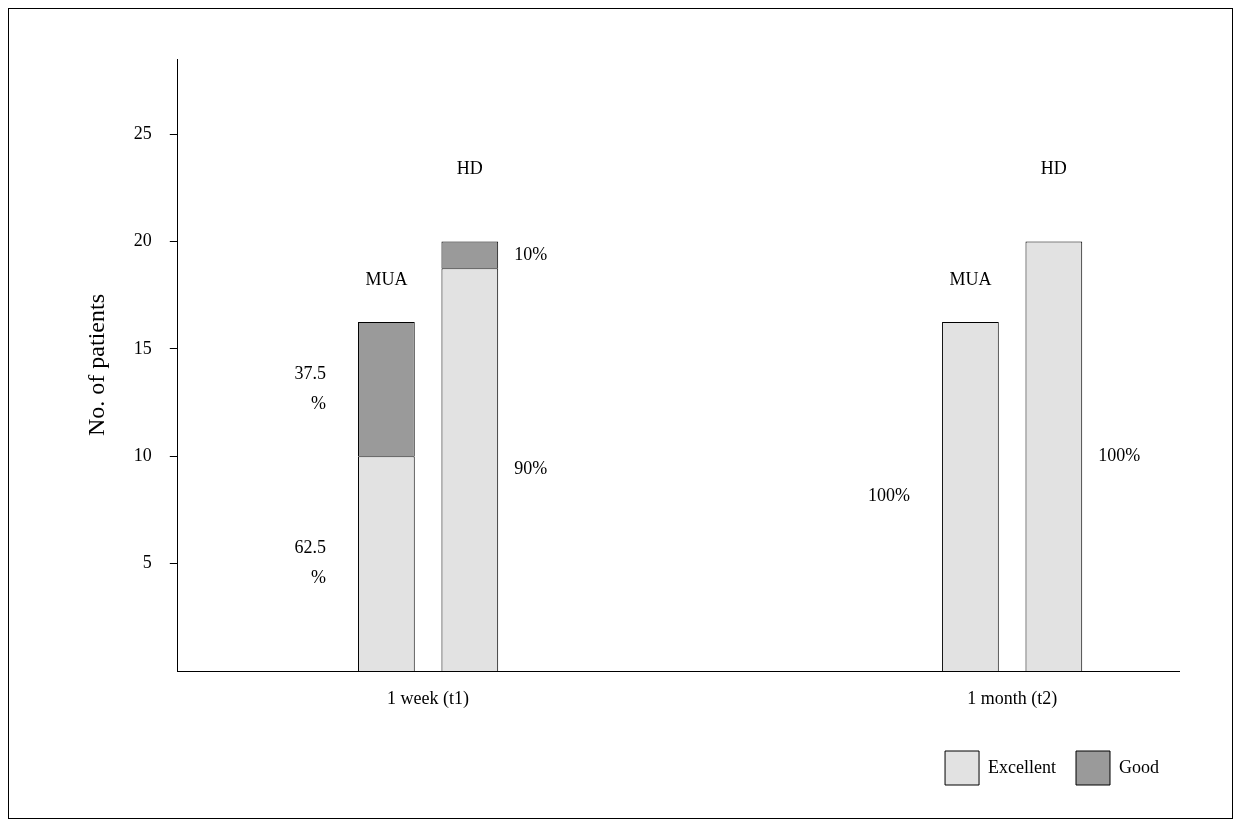 The image size is (1243, 829). I want to click on legend-label: Excellent, so click(1022, 766).